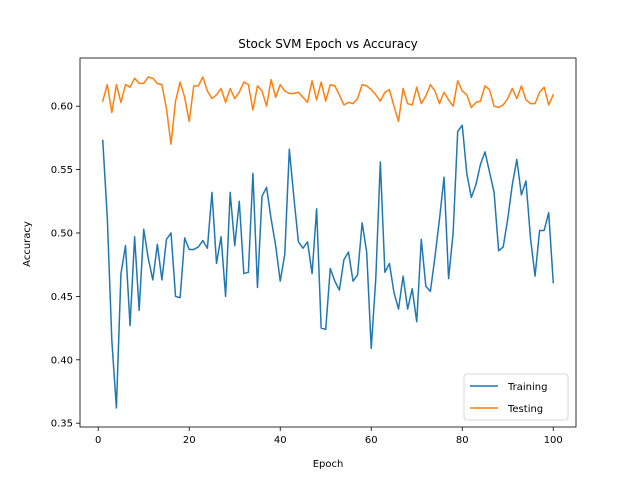 This screenshot has width=640, height=480. What do you see at coordinates (328, 110) in the screenshot?
I see `series-line-testing` at bounding box center [328, 110].